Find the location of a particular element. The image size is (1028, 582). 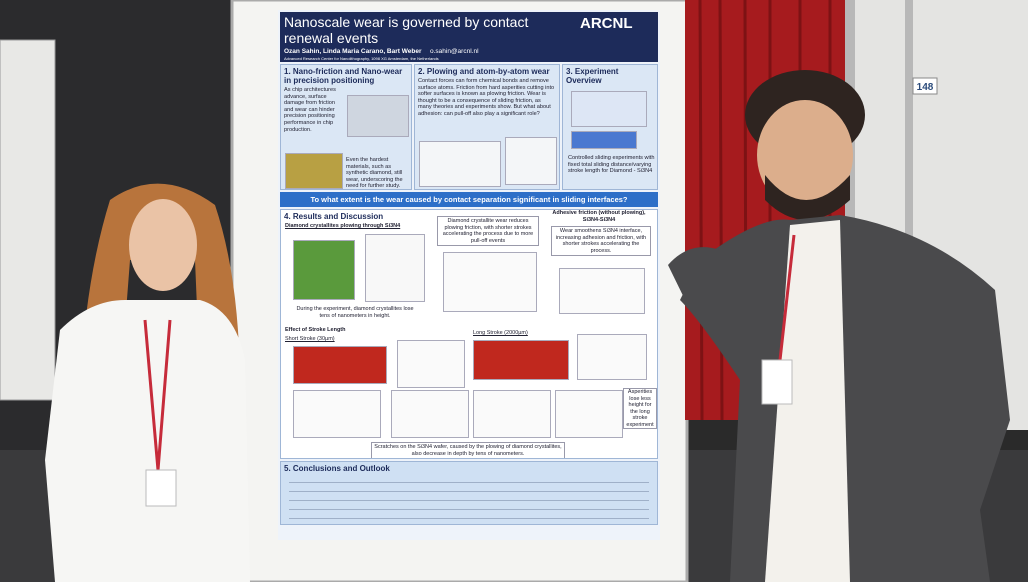

section-heading: 2. Plowing and atom-by-atom wear is located at coordinates (484, 71).